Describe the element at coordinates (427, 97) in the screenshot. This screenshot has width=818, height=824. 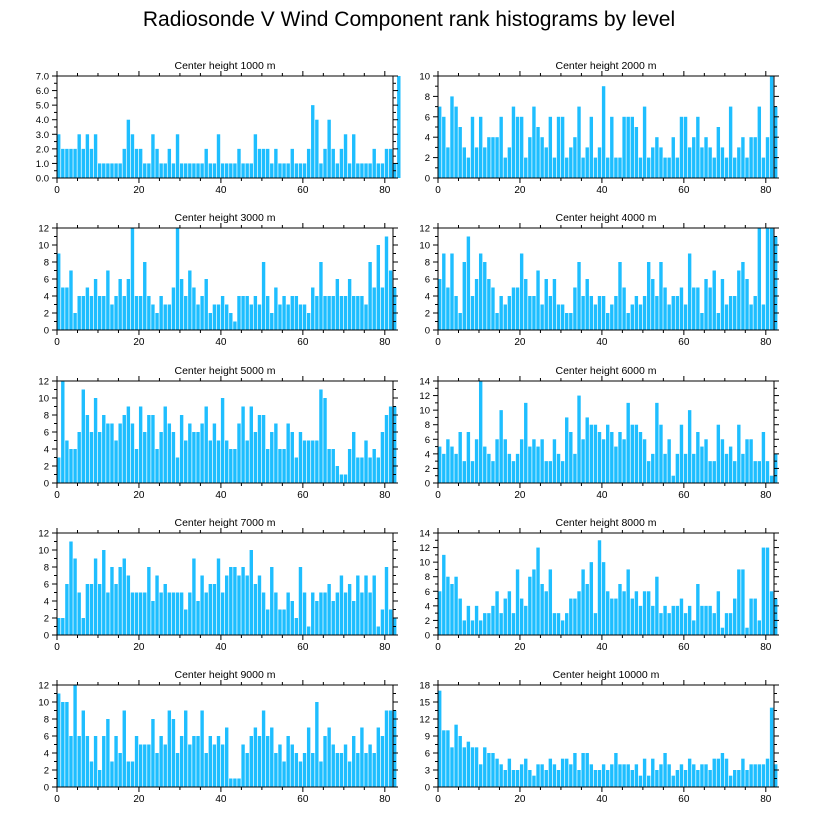
I see `y-tick-label: 8` at that location.